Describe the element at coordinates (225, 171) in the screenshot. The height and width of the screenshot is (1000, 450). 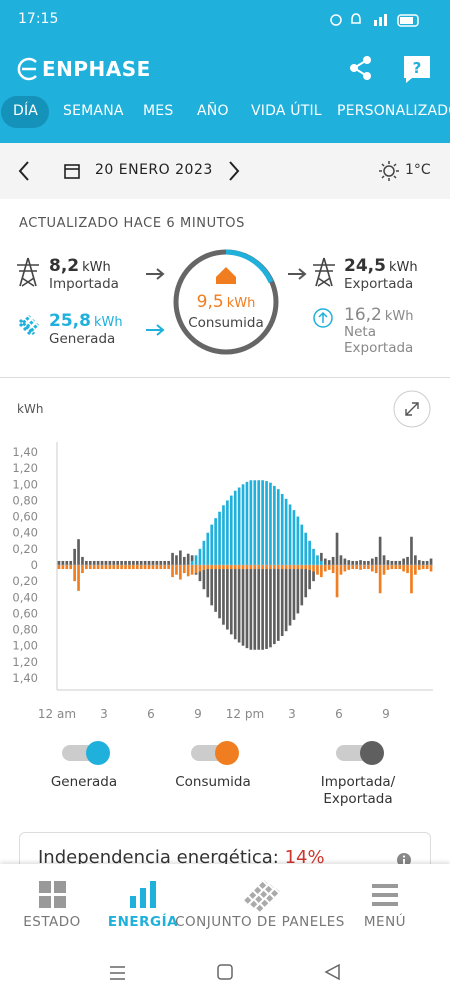
I see `date-bar` at that location.